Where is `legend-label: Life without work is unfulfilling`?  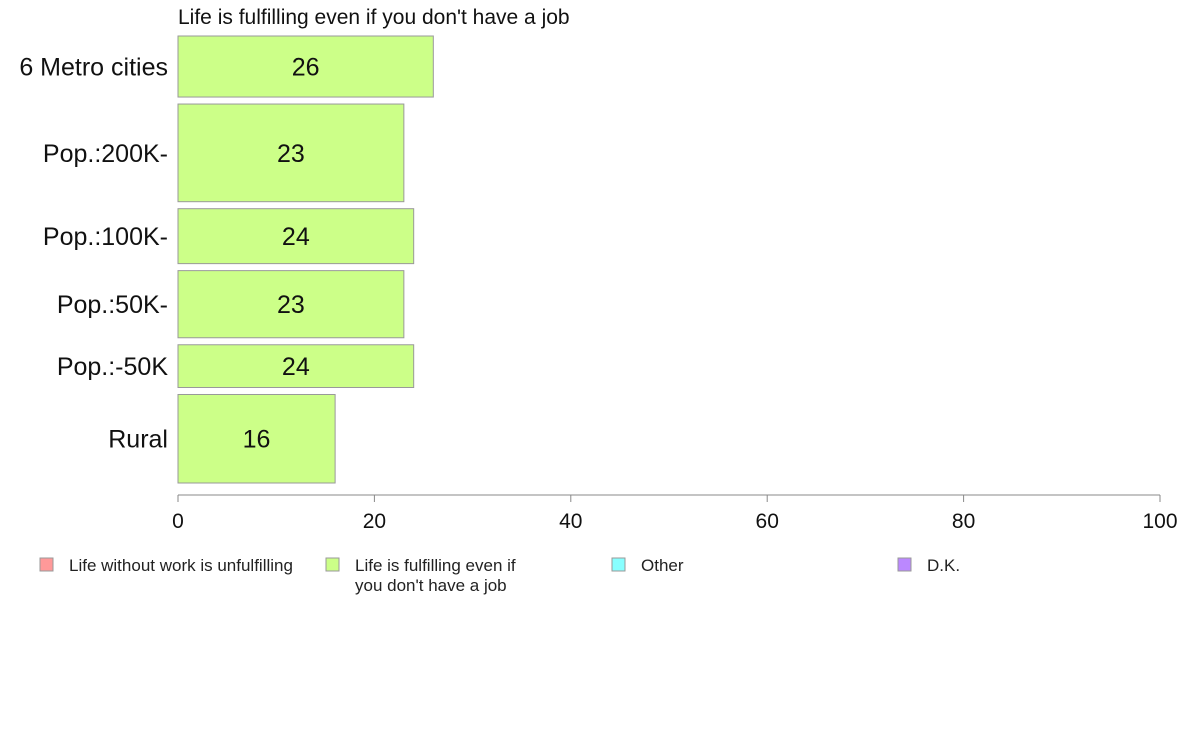
legend-label: Life without work is unfulfilling is located at coordinates (181, 565).